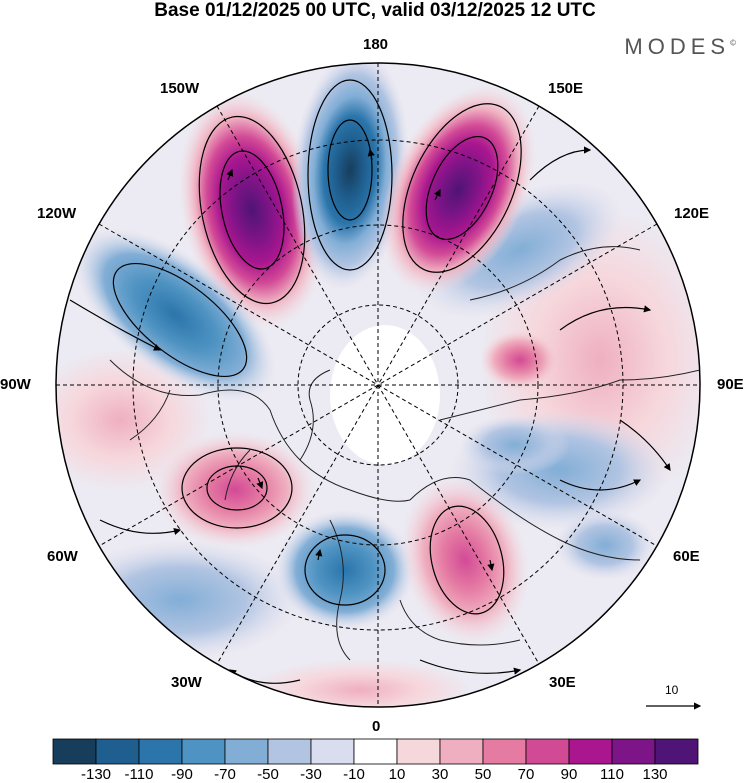 This screenshot has height=783, width=750. Describe the element at coordinates (311, 774) in the screenshot. I see `colorbar-tick: -30` at that location.